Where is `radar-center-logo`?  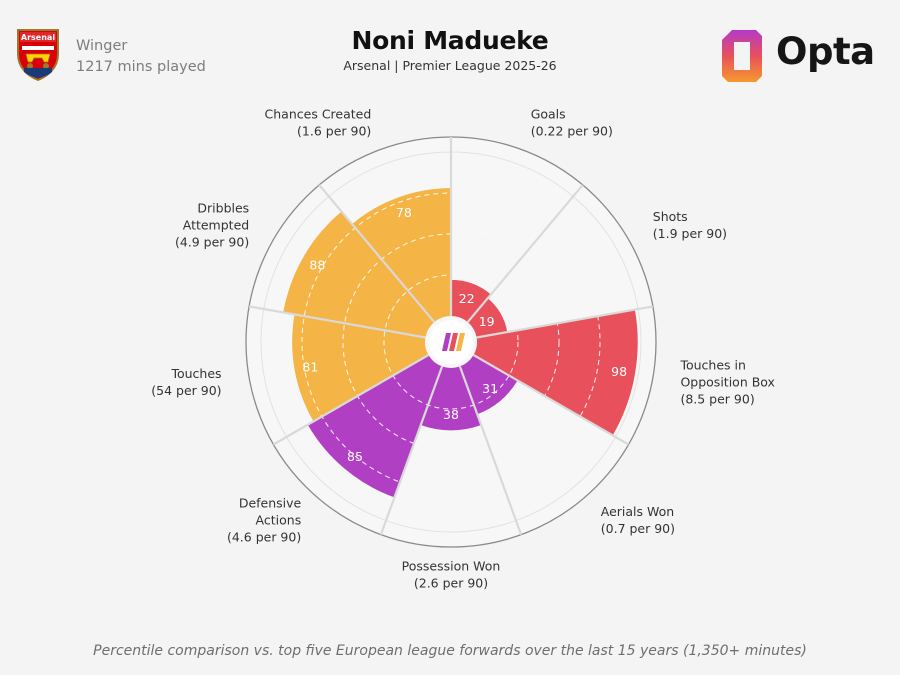
radar-center-logo is located at coordinates (451, 342).